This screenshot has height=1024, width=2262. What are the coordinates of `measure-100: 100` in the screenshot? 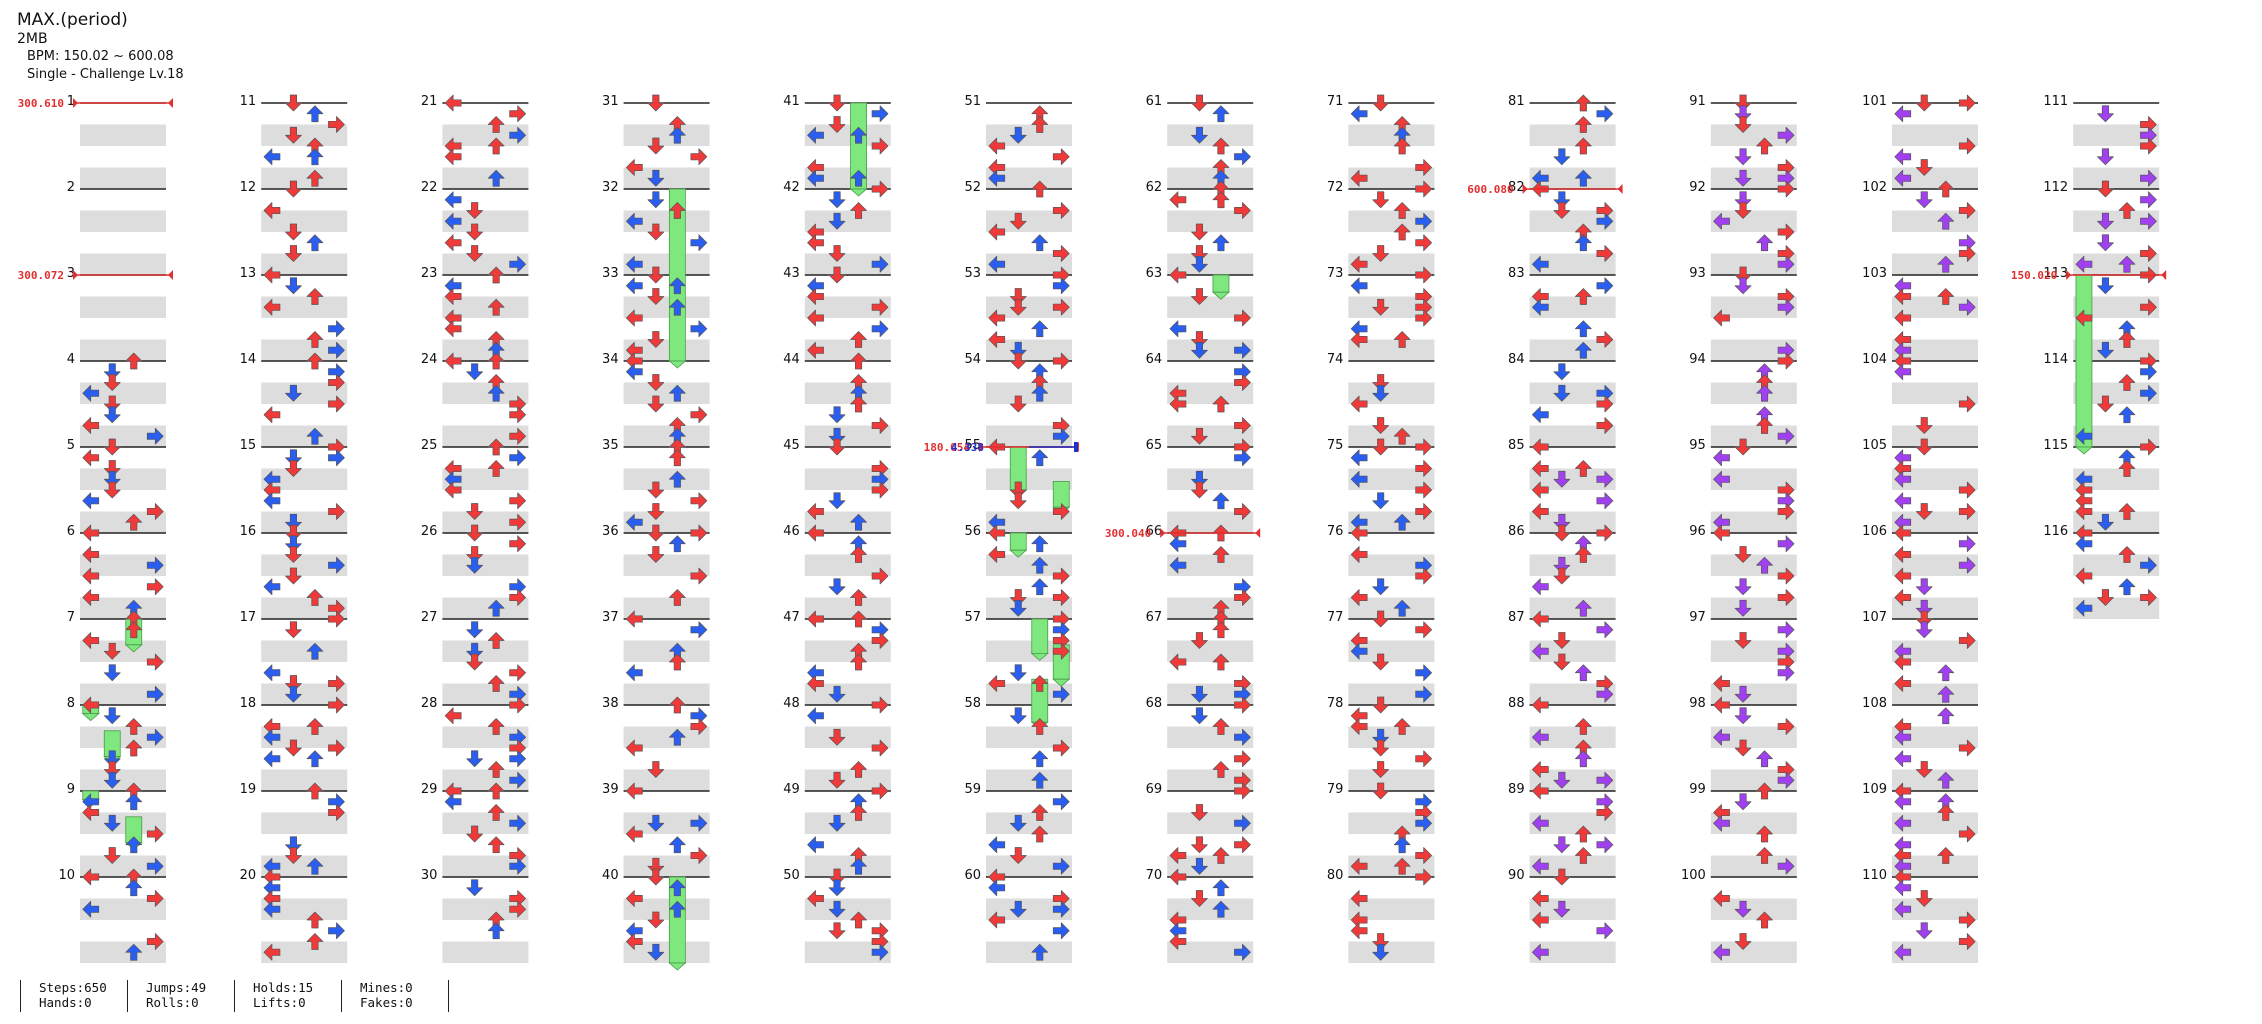 It's located at (1739, 915).